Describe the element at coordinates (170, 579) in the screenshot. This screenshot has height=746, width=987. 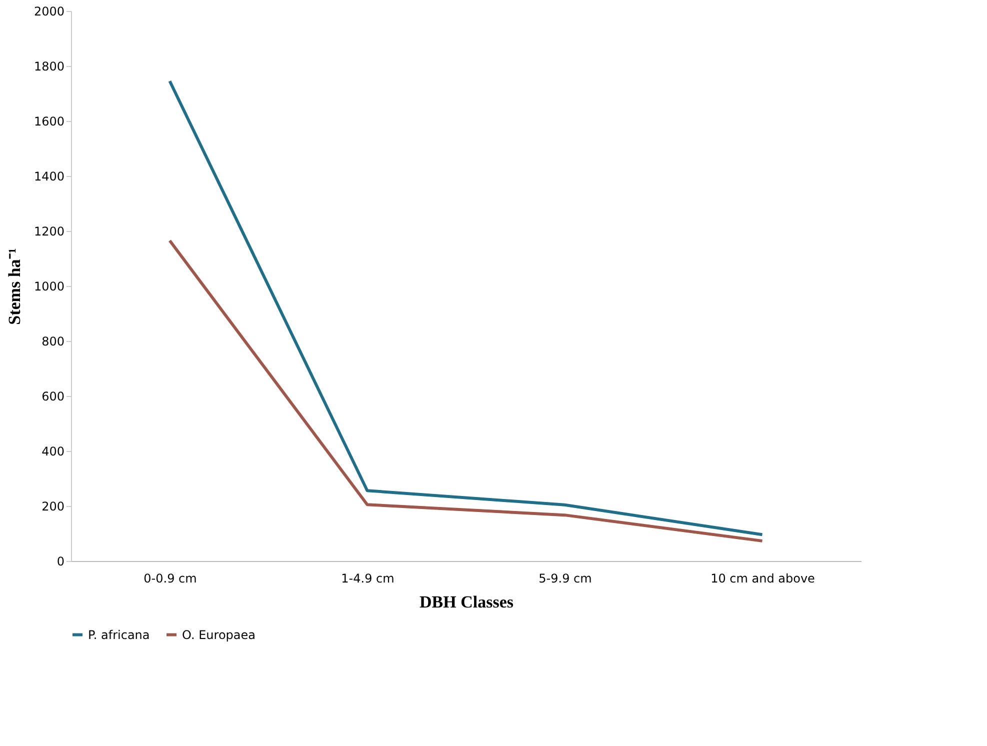
I see `x-tick-label: 0-0.9 cm` at that location.